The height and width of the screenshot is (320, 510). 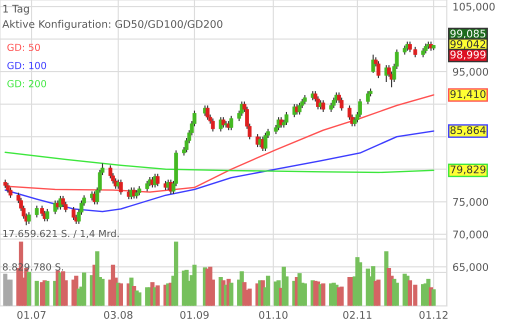 I want to click on text: GD: 200, so click(x=26, y=84).